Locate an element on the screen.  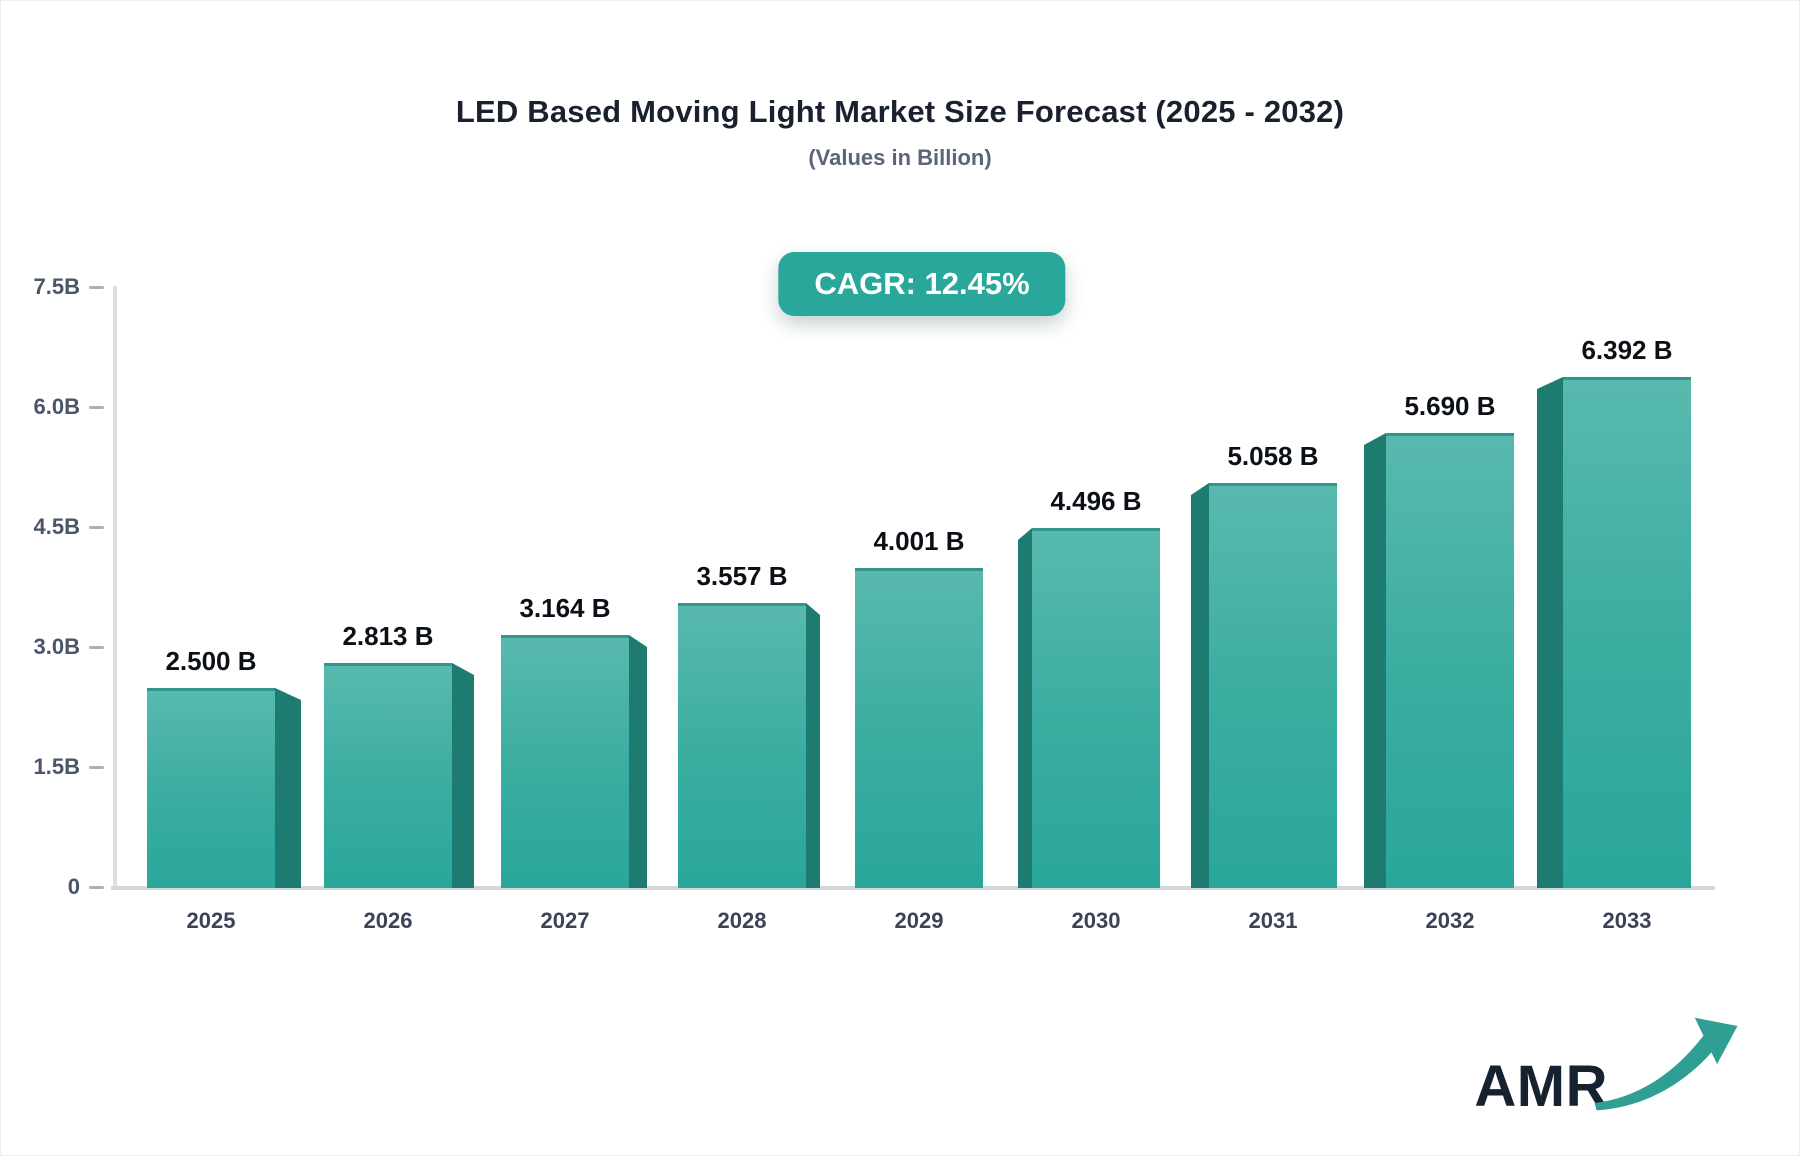
growth-arrow-icon is located at coordinates (1666, 1064).